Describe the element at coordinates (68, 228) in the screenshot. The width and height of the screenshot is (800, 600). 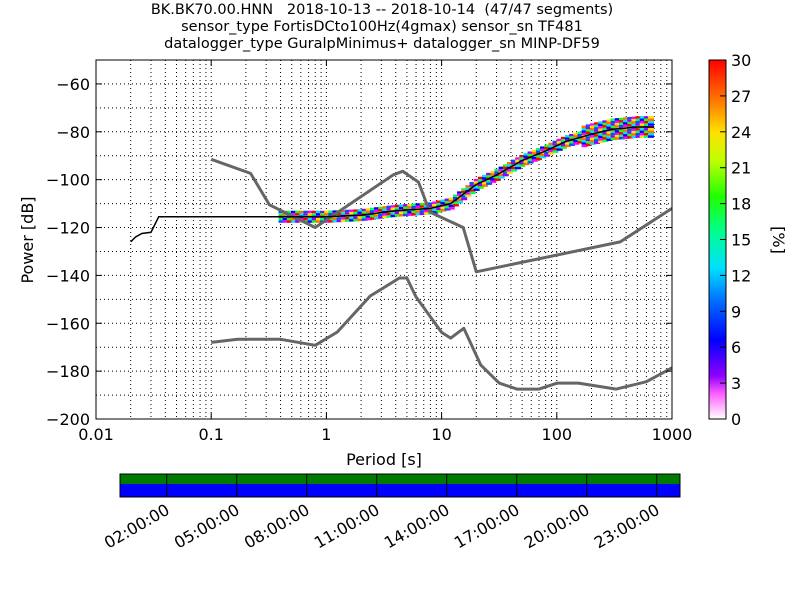
I see `y-tick-label: −120` at that location.